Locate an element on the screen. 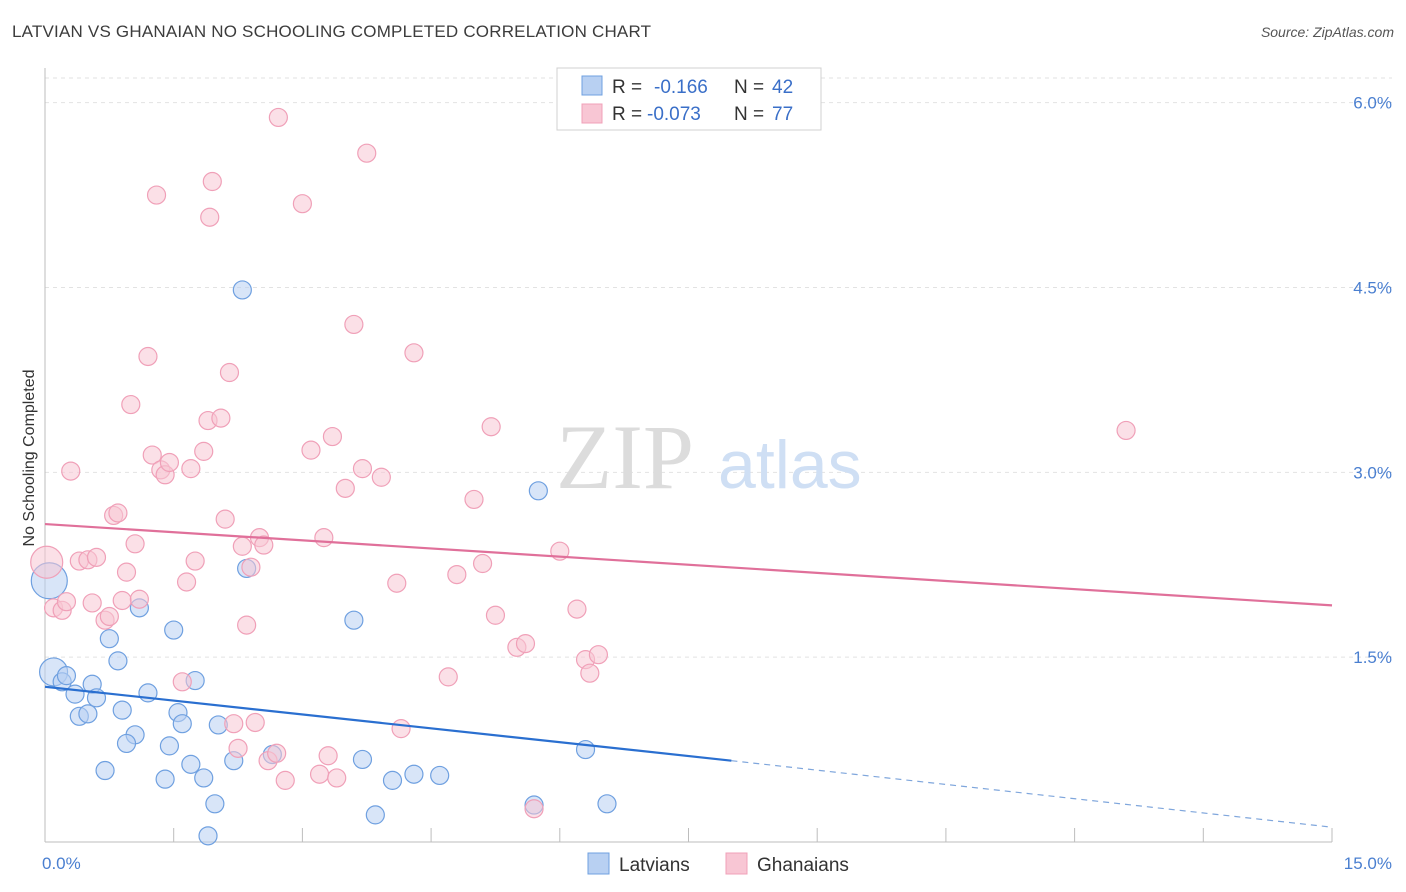  legend-r-label-ghanaians: R = is located at coordinates (627, 114).